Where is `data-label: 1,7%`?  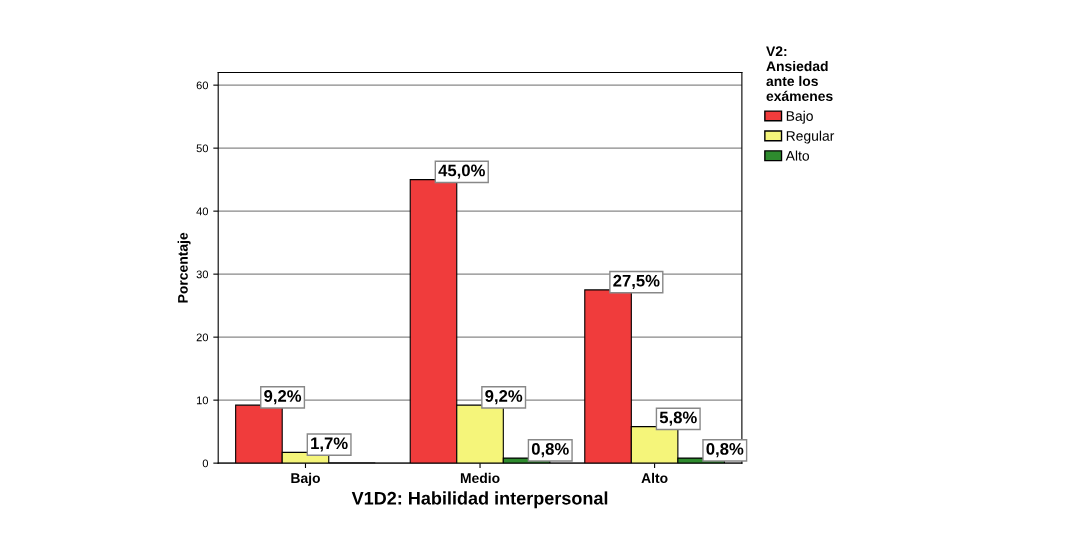
data-label: 1,7% is located at coordinates (329, 444).